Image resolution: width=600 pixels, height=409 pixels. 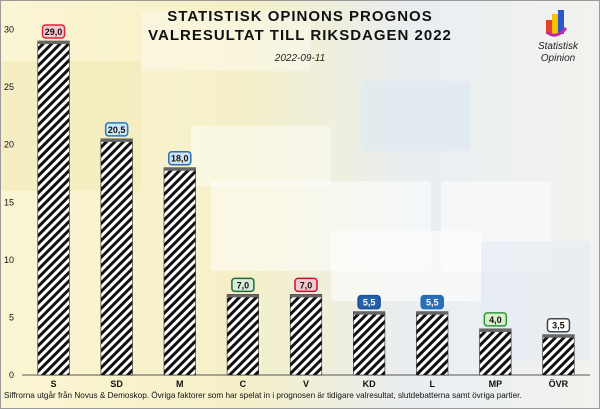 What do you see at coordinates (9, 202) in the screenshot?
I see `y-tick-label: 15` at bounding box center [9, 202].